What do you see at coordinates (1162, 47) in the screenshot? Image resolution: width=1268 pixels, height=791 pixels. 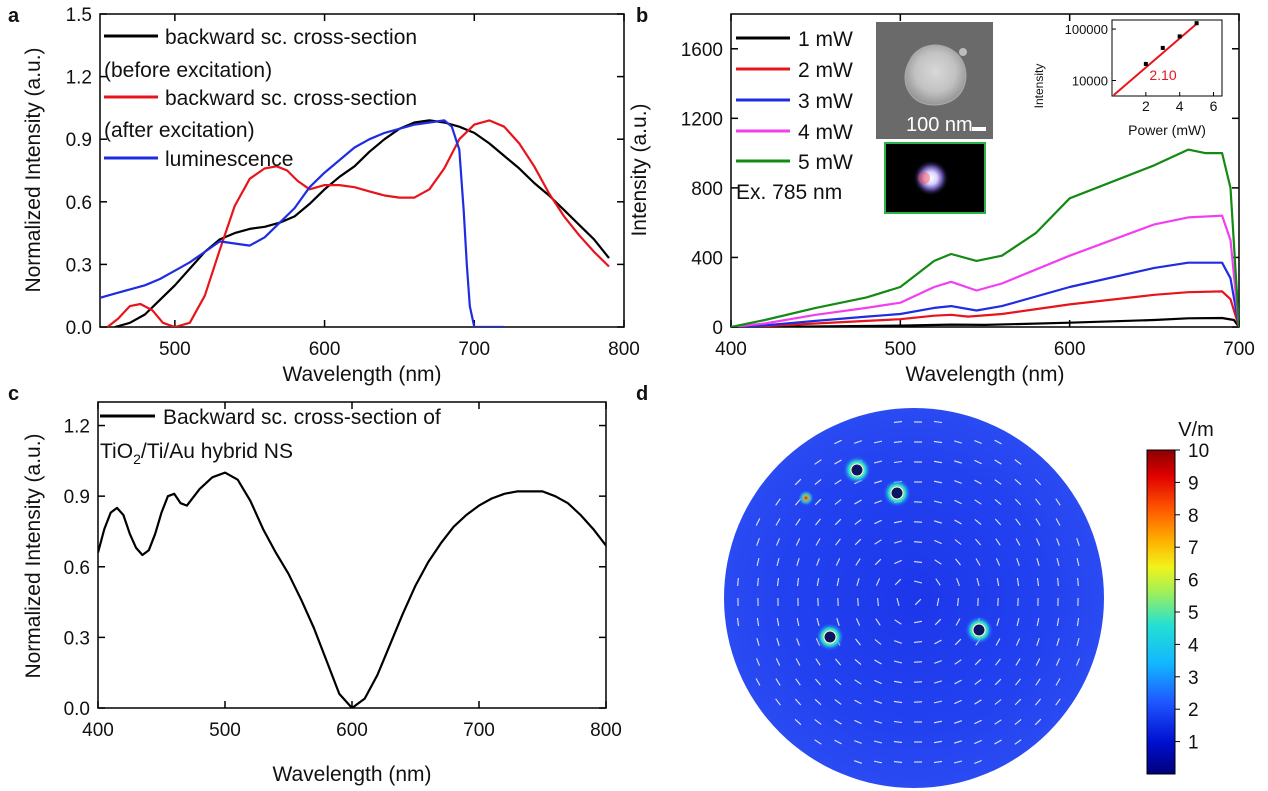 I see `inset-data-point` at bounding box center [1162, 47].